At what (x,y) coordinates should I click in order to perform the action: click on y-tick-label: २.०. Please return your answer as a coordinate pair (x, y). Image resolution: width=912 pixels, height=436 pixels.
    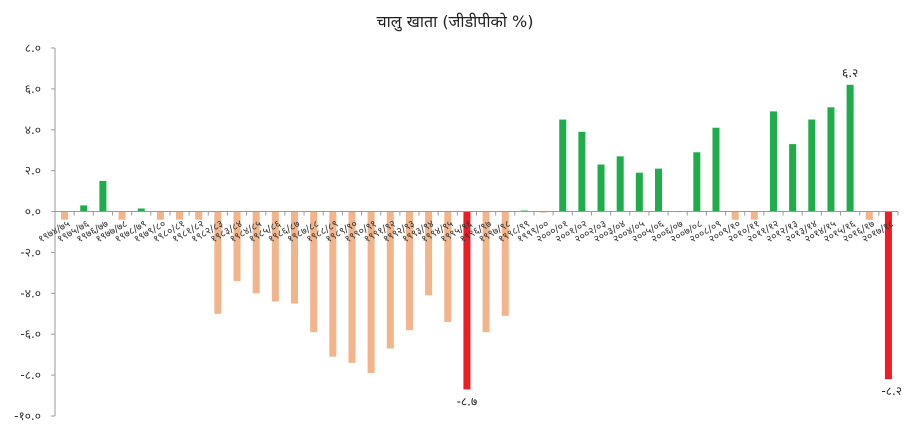
    Looking at the image, I should click on (33, 171).